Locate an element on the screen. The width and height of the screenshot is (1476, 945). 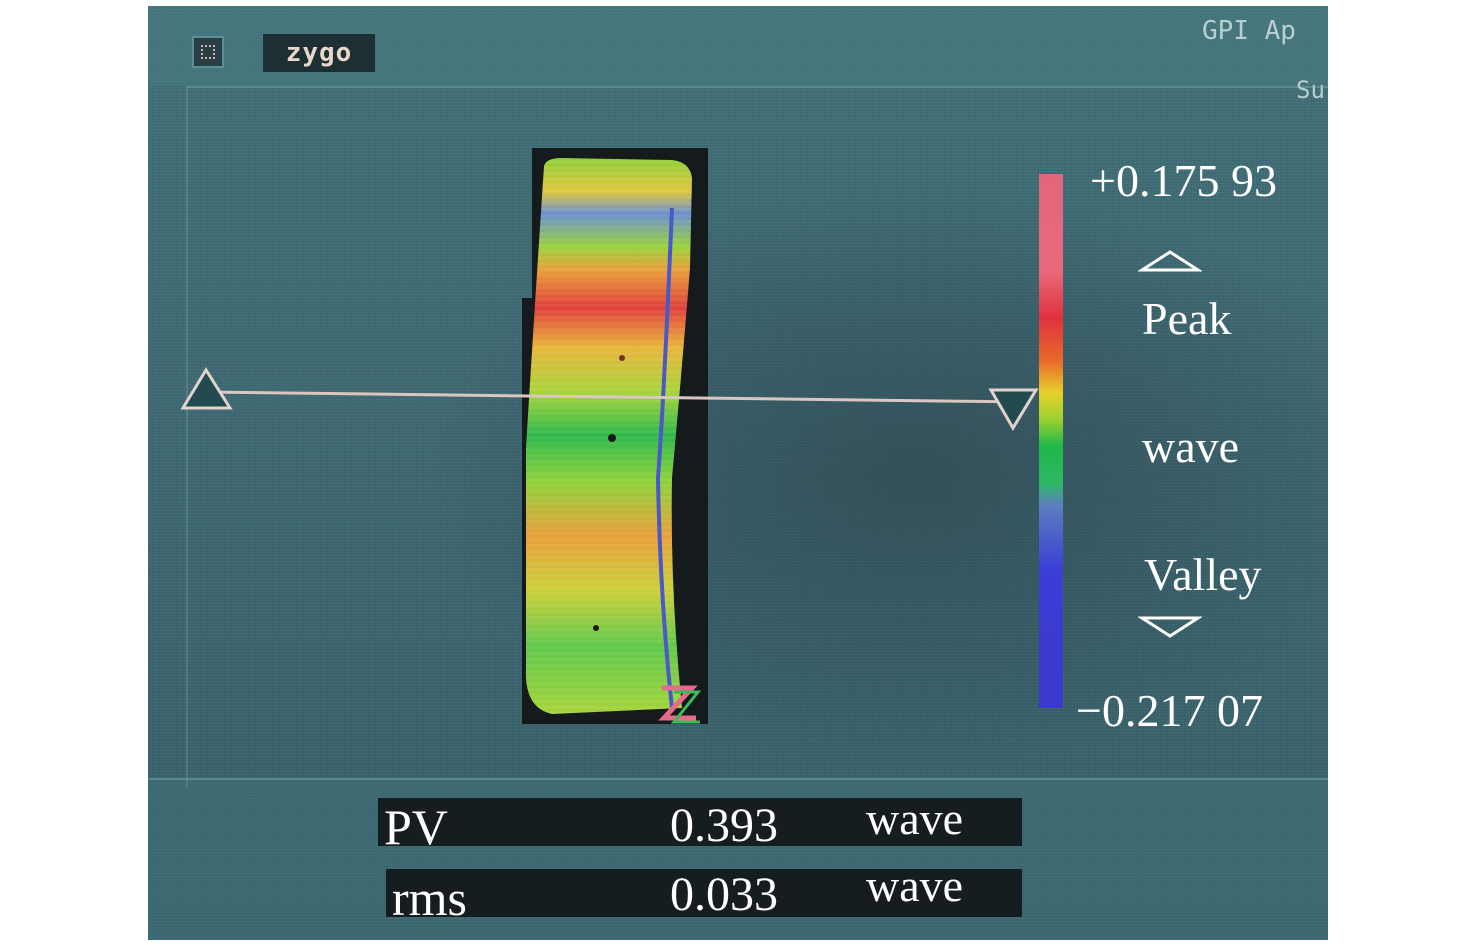
surface-map-image is located at coordinates (615, 436).